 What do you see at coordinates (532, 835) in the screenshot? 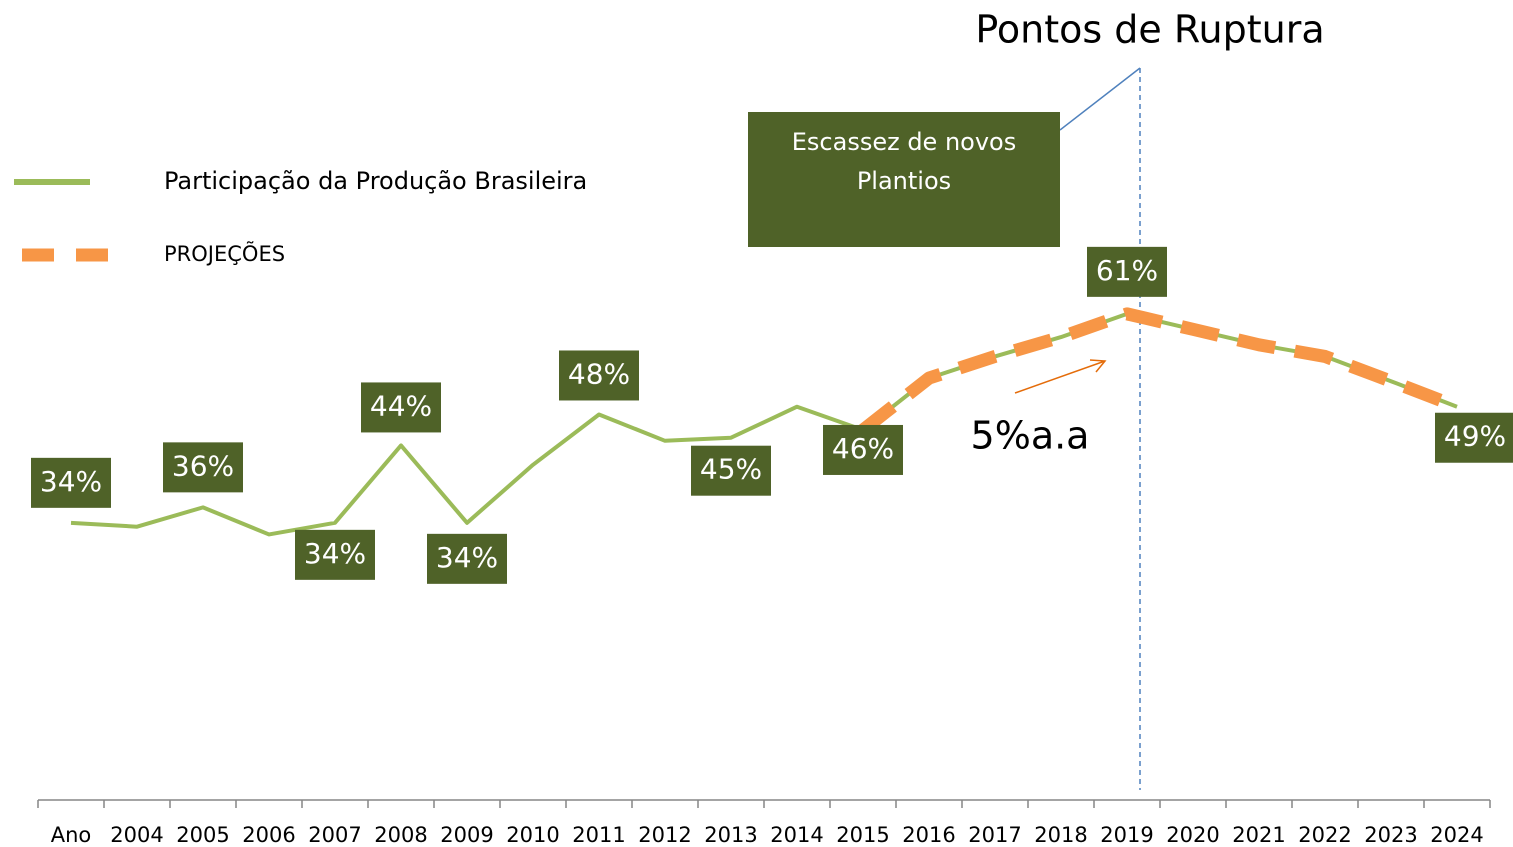
I see `x-tick-label: 2010` at bounding box center [532, 835].